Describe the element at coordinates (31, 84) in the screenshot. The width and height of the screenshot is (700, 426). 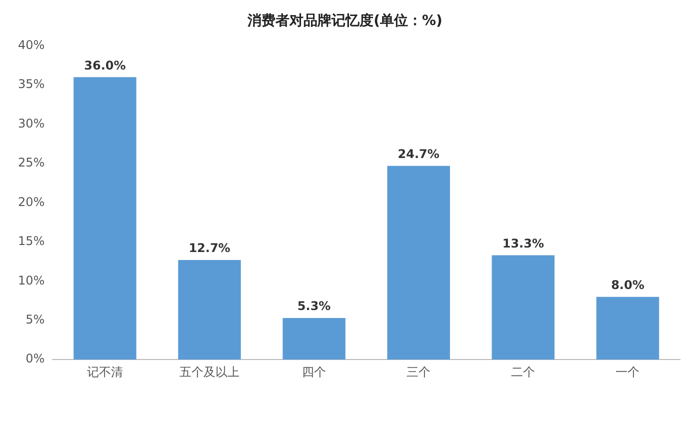
I see `y-tick-label: 35%` at that location.